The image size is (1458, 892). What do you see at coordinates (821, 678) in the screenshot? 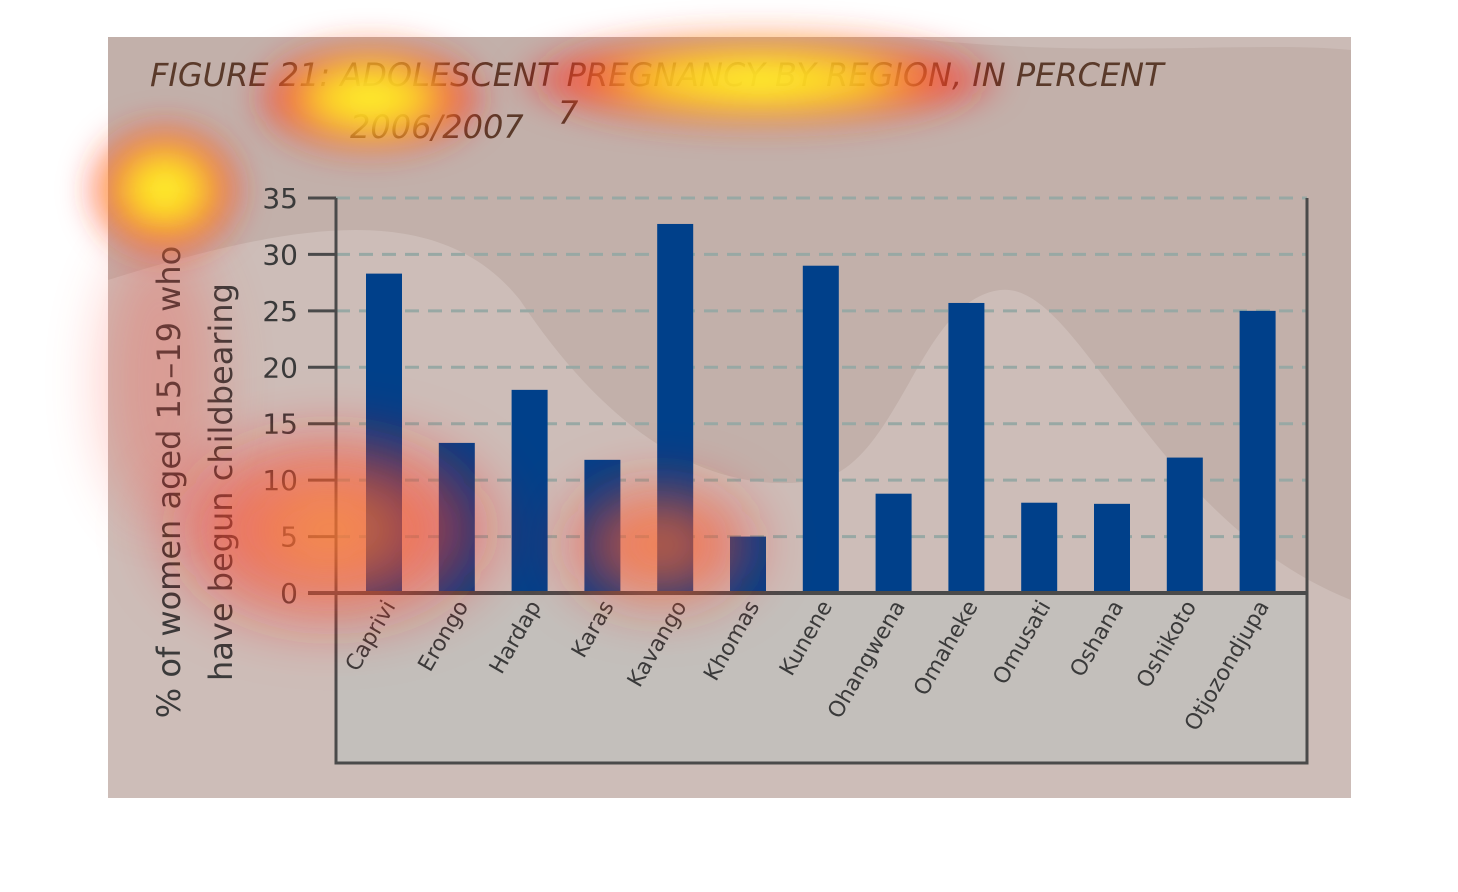
I see `category-label-box` at bounding box center [821, 678].